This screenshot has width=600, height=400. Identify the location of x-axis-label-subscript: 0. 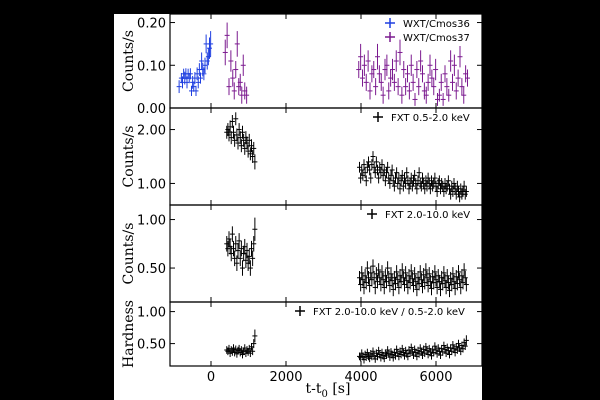
(325, 394).